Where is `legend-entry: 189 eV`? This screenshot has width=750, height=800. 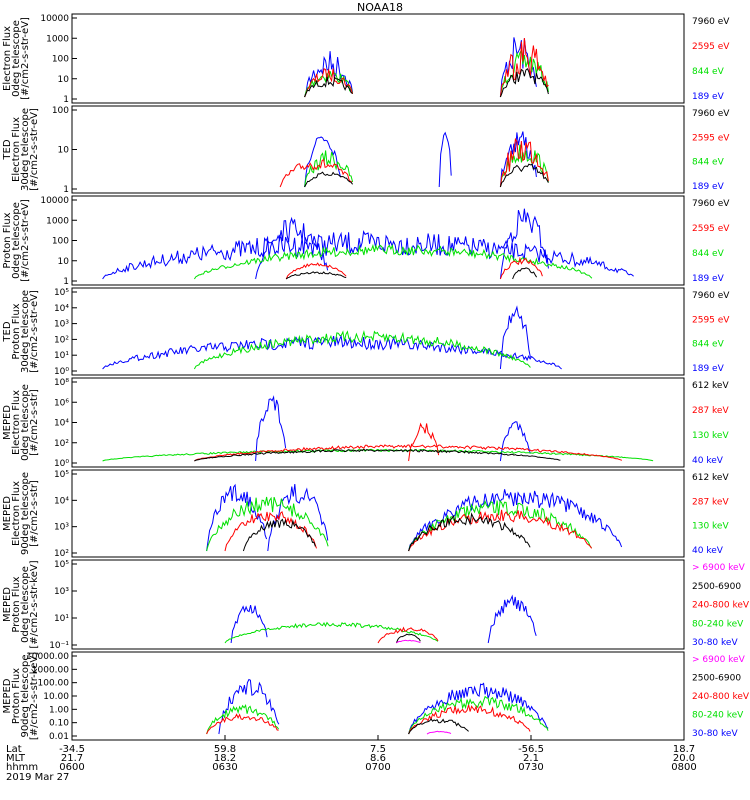
legend-entry: 189 eV is located at coordinates (708, 369).